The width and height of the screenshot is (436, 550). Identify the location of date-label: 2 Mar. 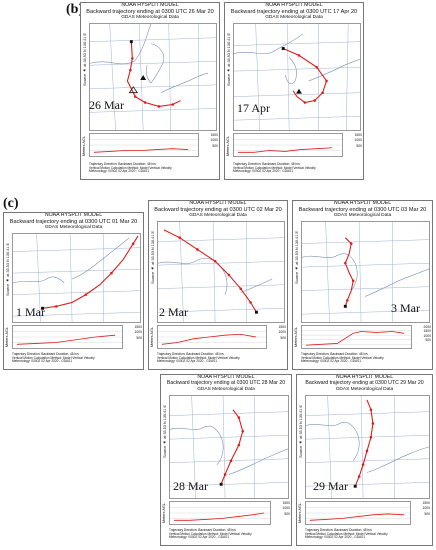
(173, 312).